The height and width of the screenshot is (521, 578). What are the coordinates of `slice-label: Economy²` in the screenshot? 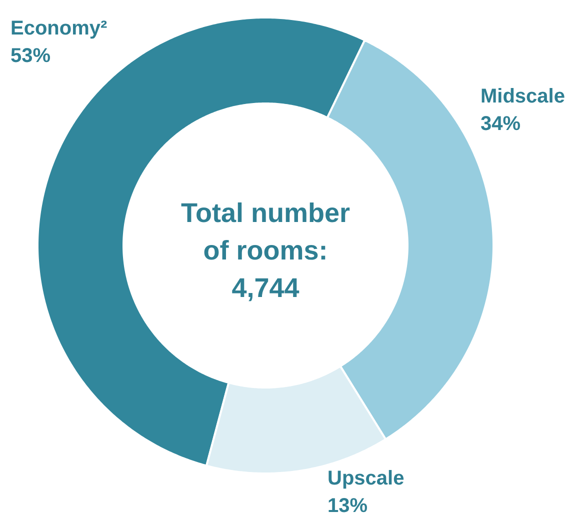 It's located at (59, 29).